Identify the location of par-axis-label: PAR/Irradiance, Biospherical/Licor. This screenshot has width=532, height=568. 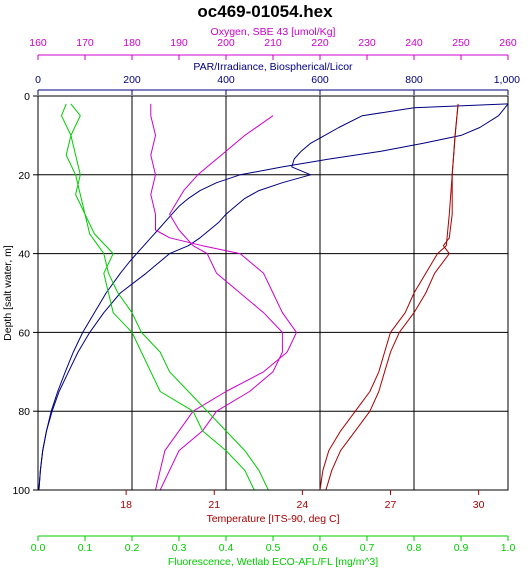
(273, 67).